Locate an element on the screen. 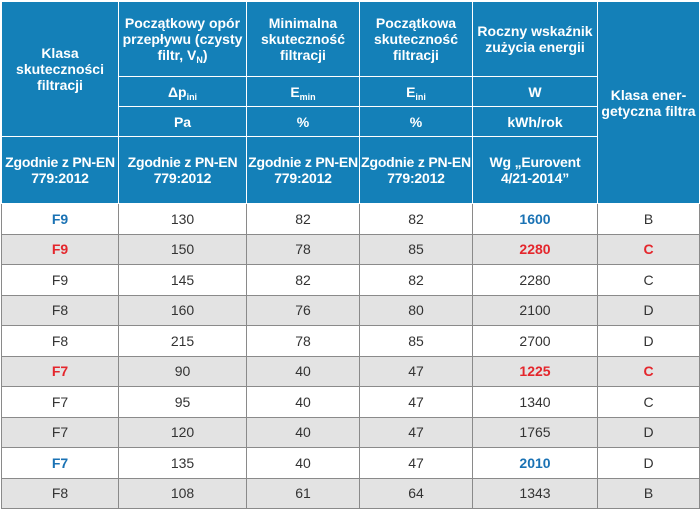 The width and height of the screenshot is (700, 522). table-row: F8 215 78 85 2700 D is located at coordinates (350, 341).